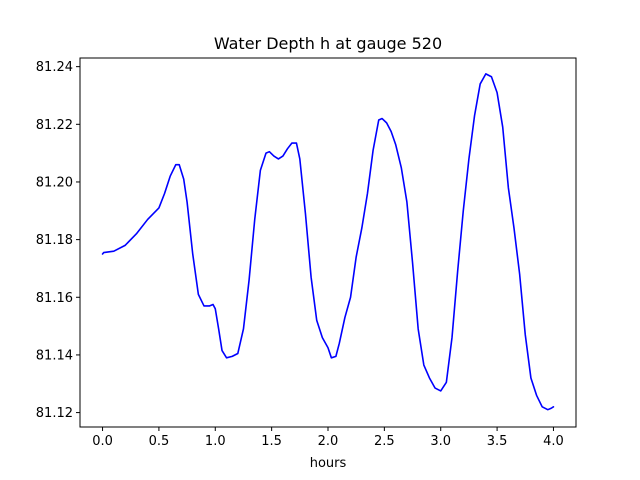  Describe the element at coordinates (328, 441) in the screenshot. I see `x-tick-label: 2.0` at that location.